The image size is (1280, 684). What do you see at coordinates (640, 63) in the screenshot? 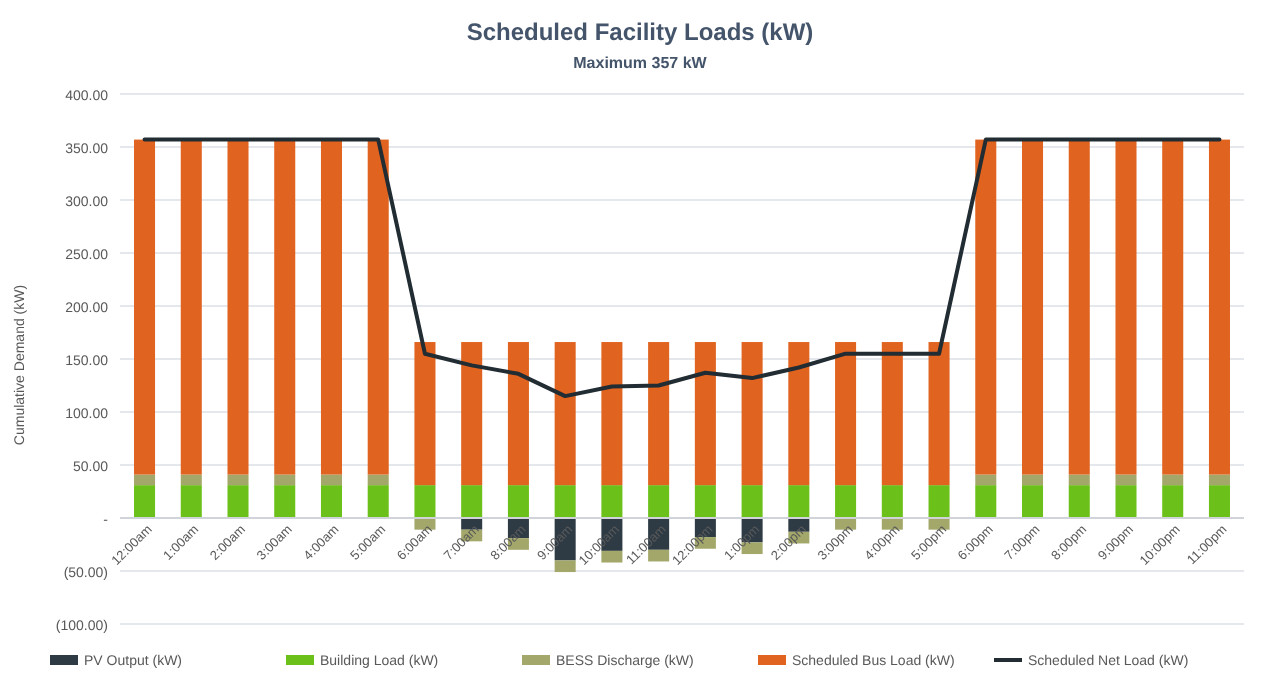
I see `chart-subtitle: Maximum 357 kW` at bounding box center [640, 63].